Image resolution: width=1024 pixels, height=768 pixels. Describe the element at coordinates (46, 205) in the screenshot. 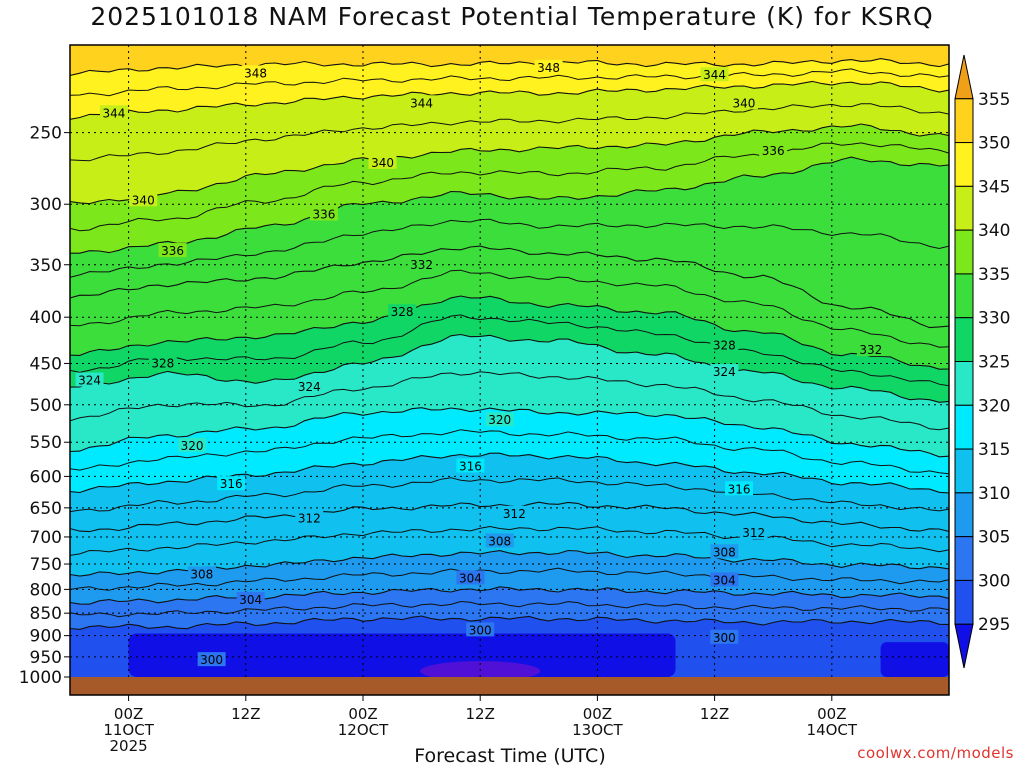

I see `y-tick-label: 300` at that location.